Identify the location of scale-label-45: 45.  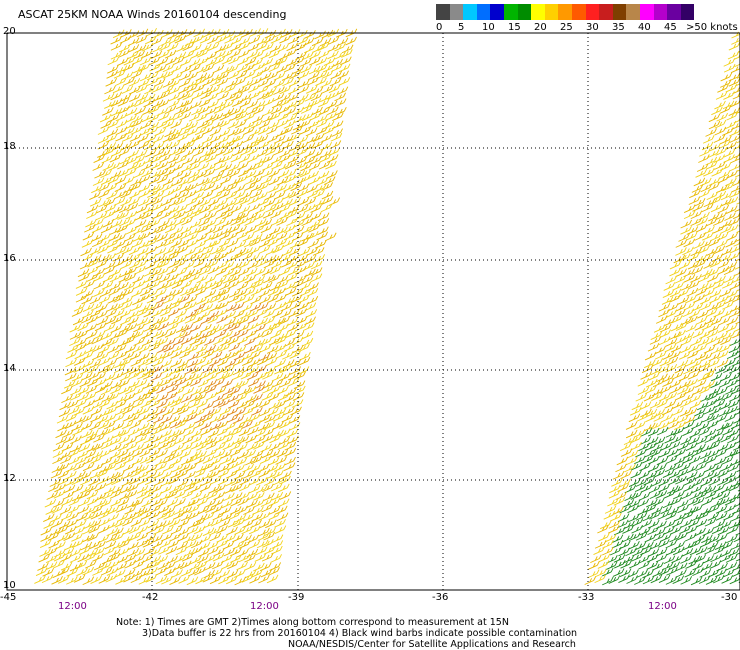
(670, 27).